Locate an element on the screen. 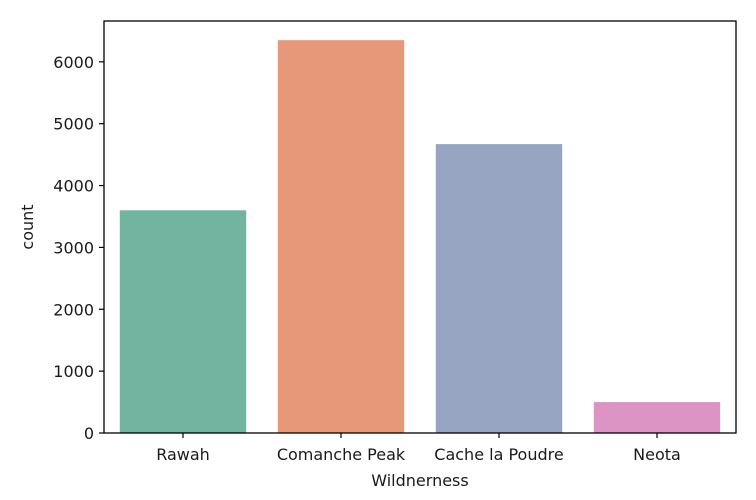 This screenshot has width=756, height=500. bar-rawah is located at coordinates (183, 321).